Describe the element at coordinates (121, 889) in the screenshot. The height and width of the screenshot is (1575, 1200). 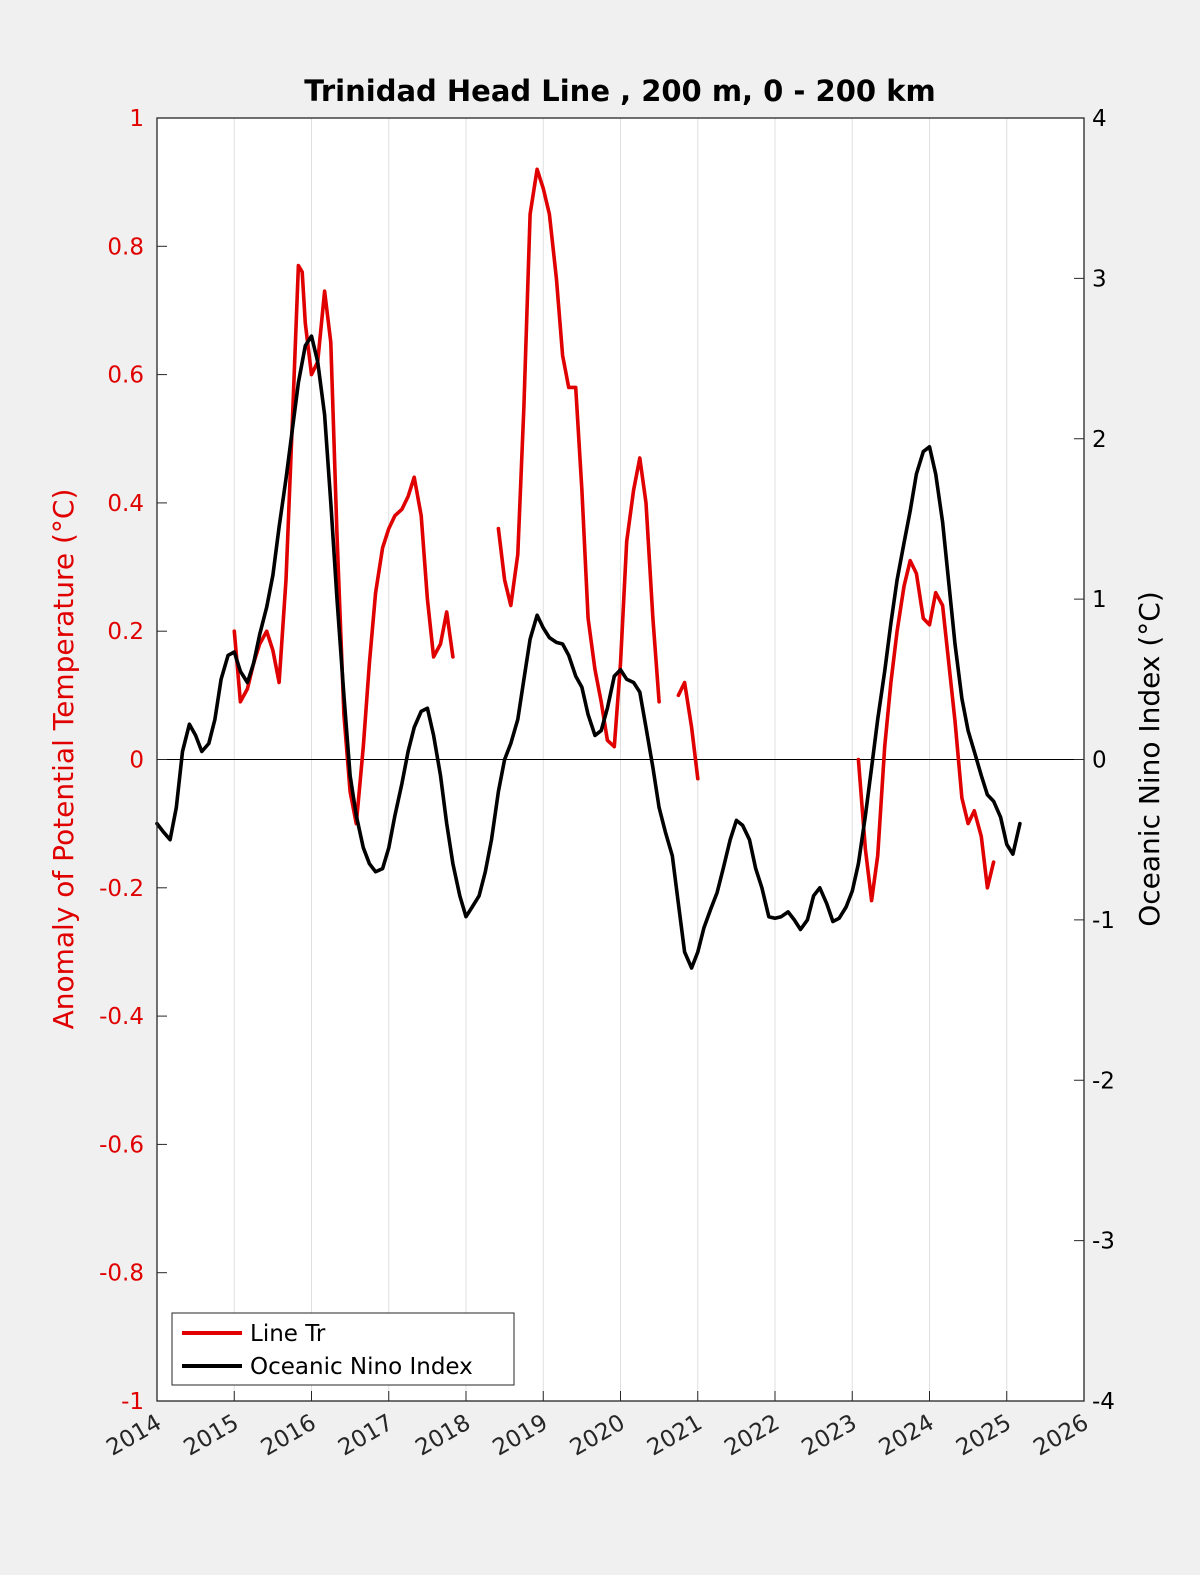
I see `y-left-tick-label: -0.2` at that location.